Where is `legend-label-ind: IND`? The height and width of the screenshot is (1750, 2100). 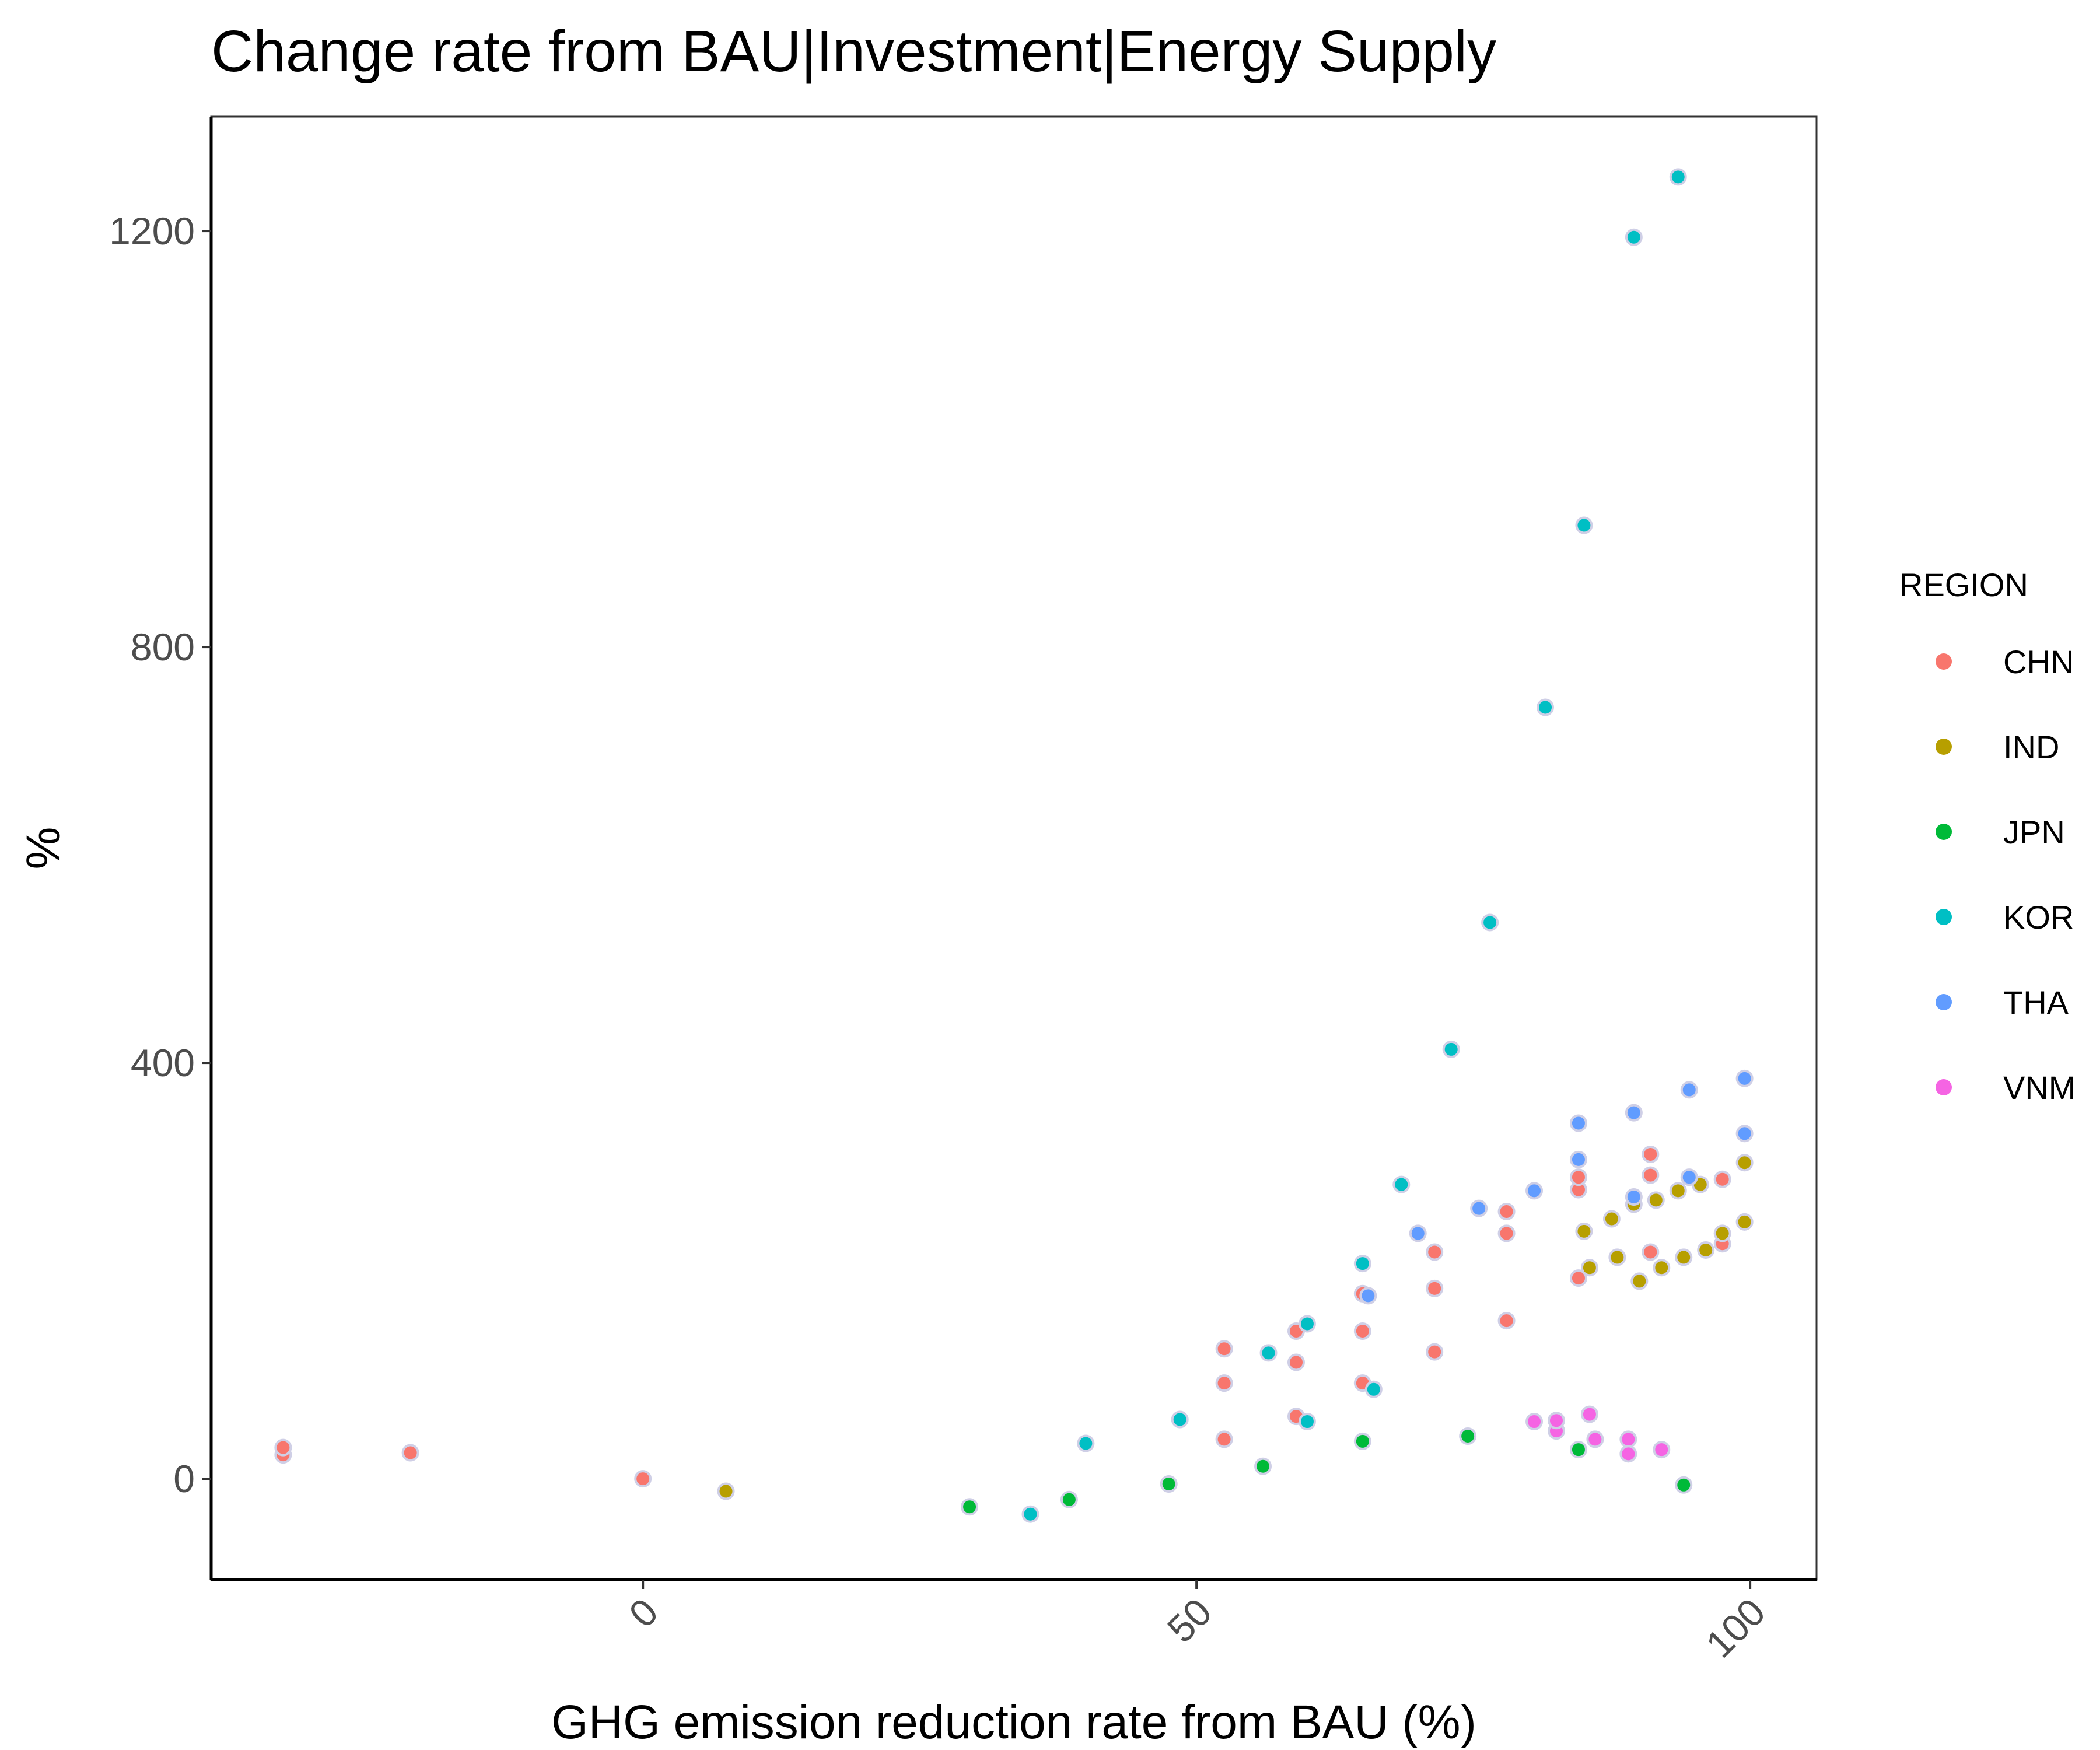
legend-label-ind: IND is located at coordinates (2031, 747).